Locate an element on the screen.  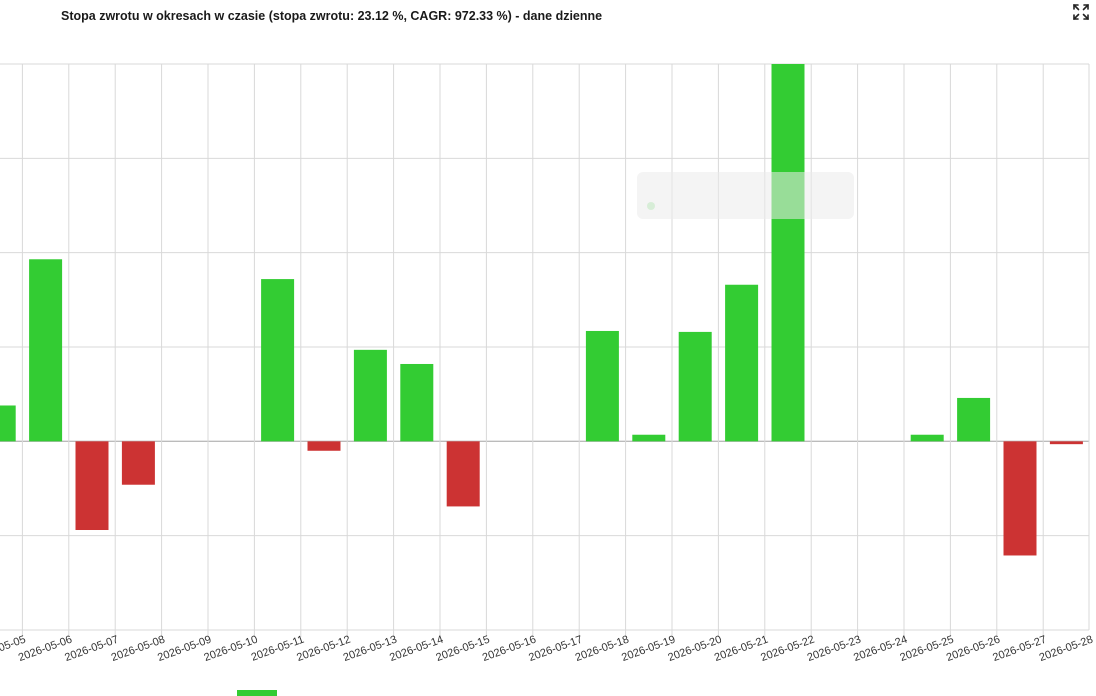
legend is located at coordinates (257, 693).